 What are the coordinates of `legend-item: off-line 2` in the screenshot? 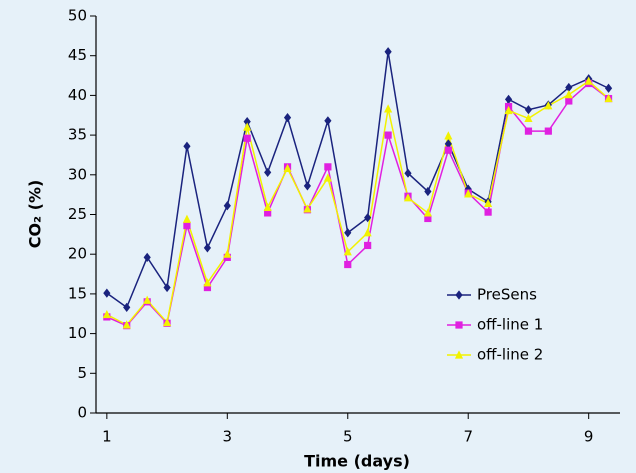 It's located at (495, 355).